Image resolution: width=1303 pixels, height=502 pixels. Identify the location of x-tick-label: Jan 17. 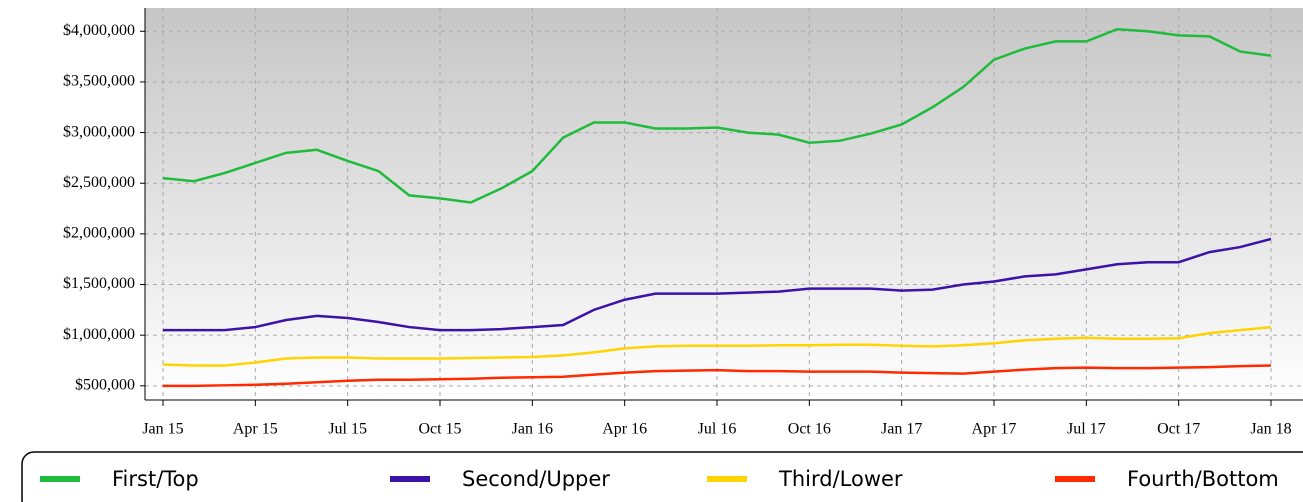
(901, 429).